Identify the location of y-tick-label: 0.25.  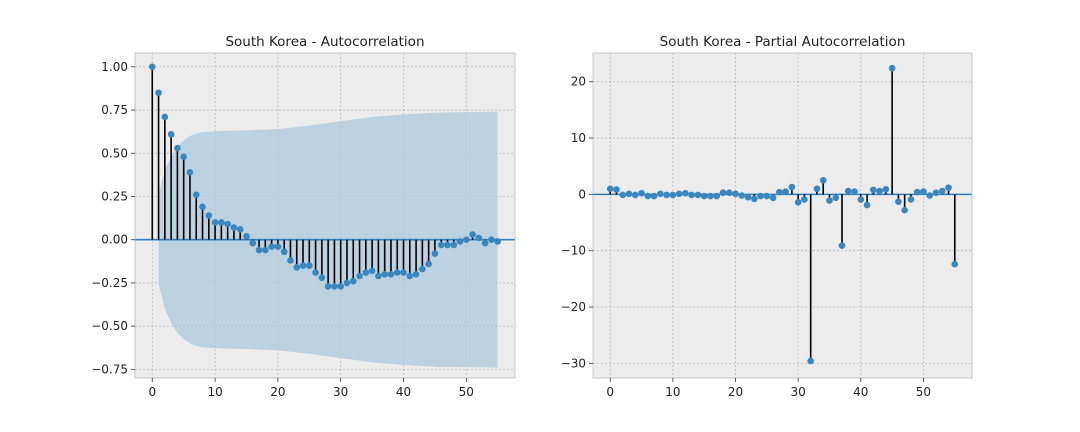
(114, 196).